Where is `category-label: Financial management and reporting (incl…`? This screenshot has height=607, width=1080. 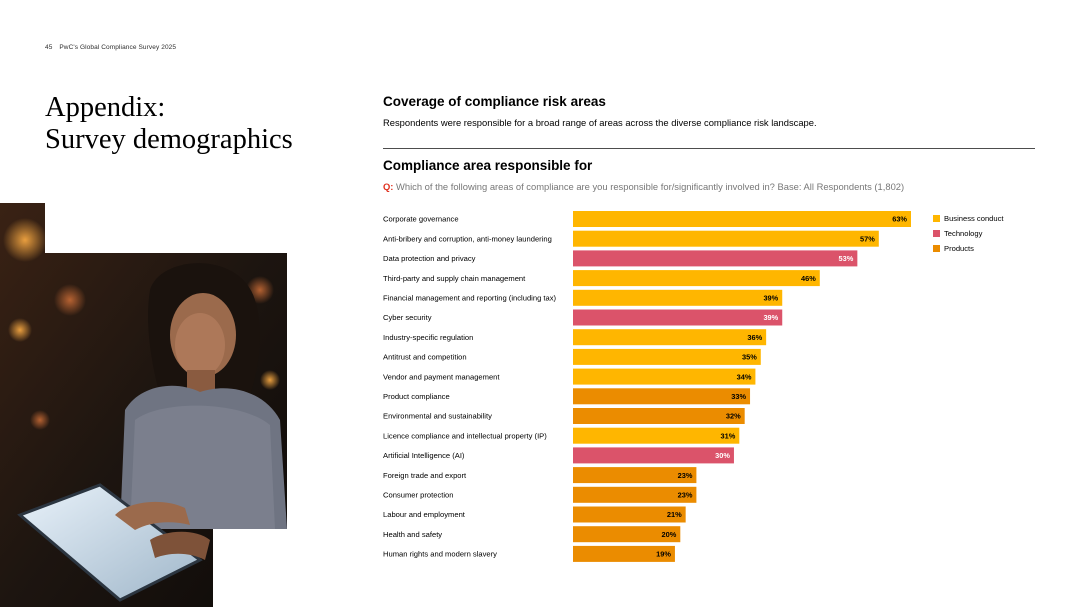
category-label: Financial management and reporting (incl… is located at coordinates (470, 298).